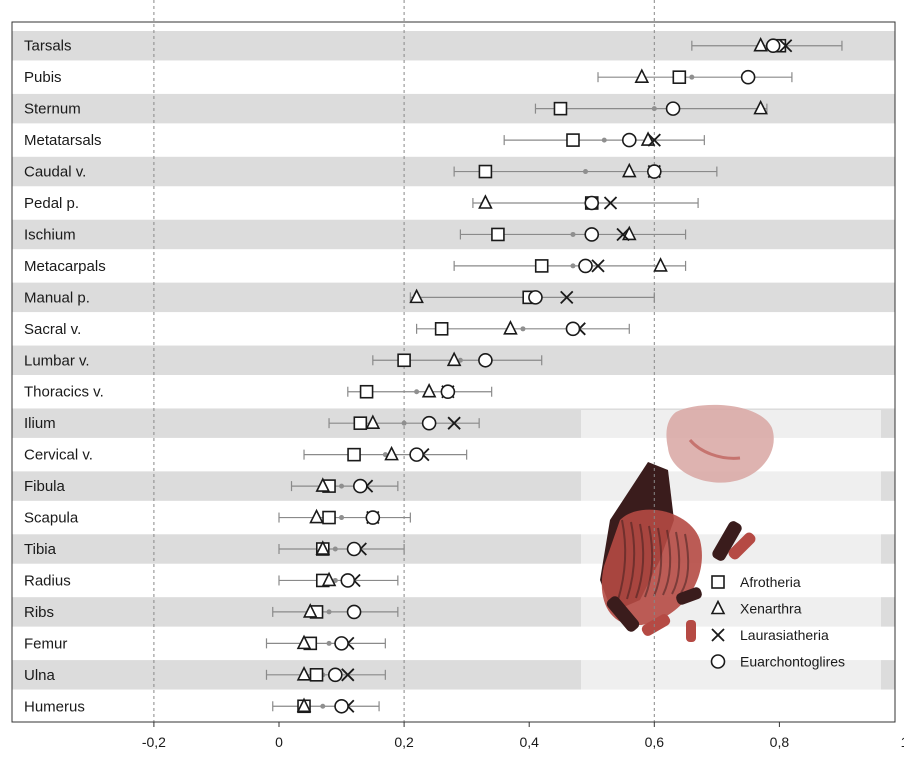 Image resolution: width=904 pixels, height=758 pixels. What do you see at coordinates (40, 549) in the screenshot?
I see `row-label: Tibia` at bounding box center [40, 549].